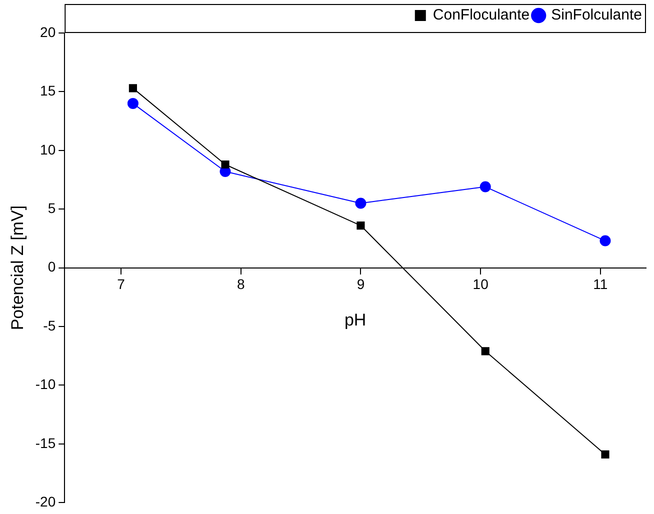 The height and width of the screenshot is (514, 654). What do you see at coordinates (596, 15) in the screenshot?
I see `legend-label: SinFolculante` at bounding box center [596, 15].